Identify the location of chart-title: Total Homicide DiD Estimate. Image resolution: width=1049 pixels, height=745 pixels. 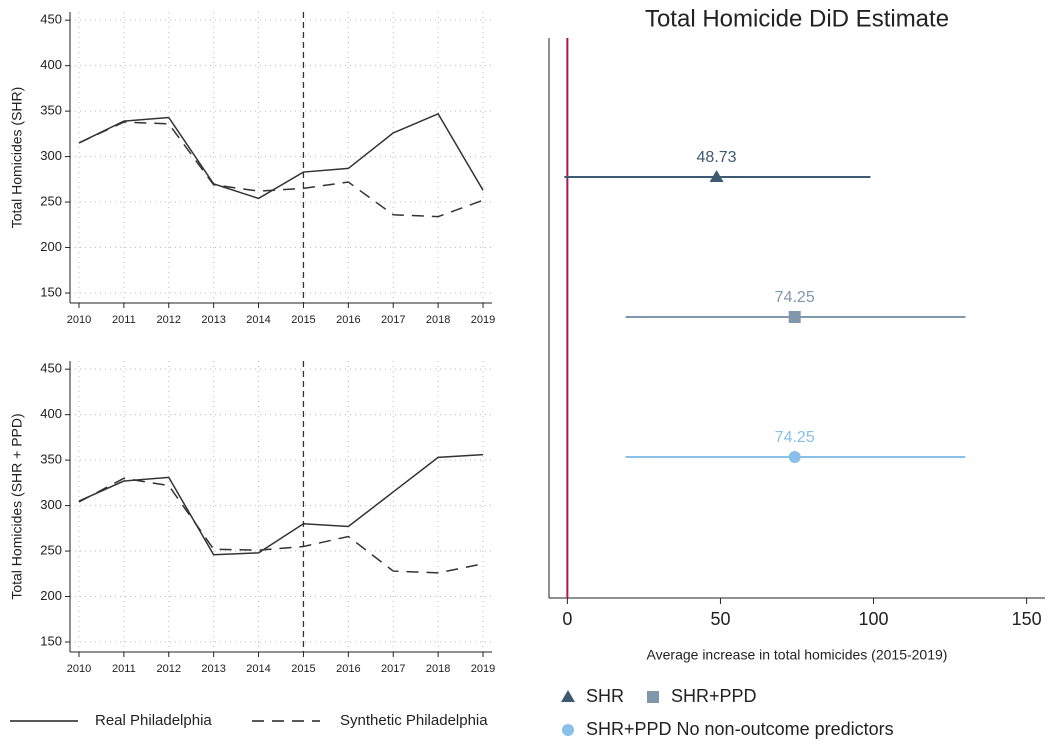
(797, 18).